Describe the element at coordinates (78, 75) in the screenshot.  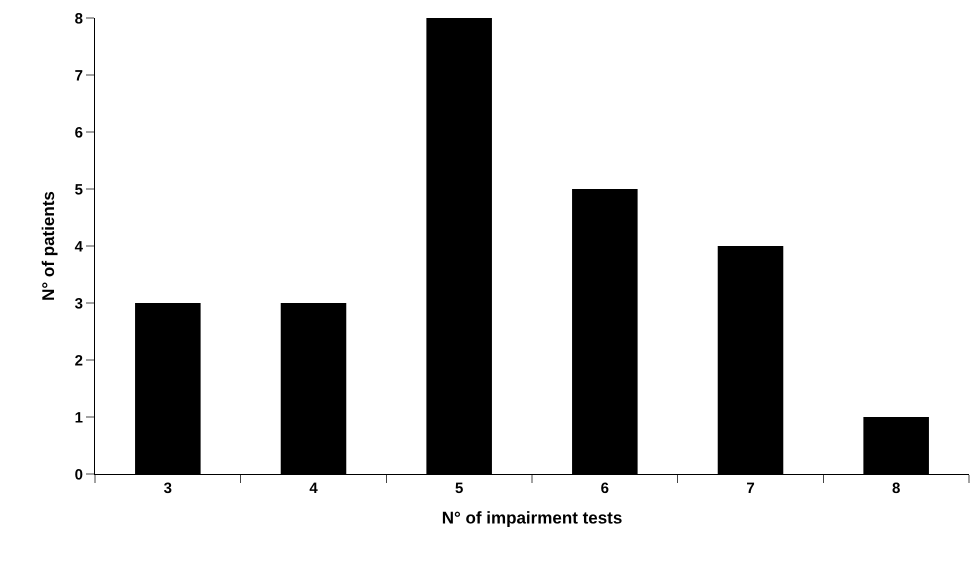
I see `y-tick-label: 7` at that location.